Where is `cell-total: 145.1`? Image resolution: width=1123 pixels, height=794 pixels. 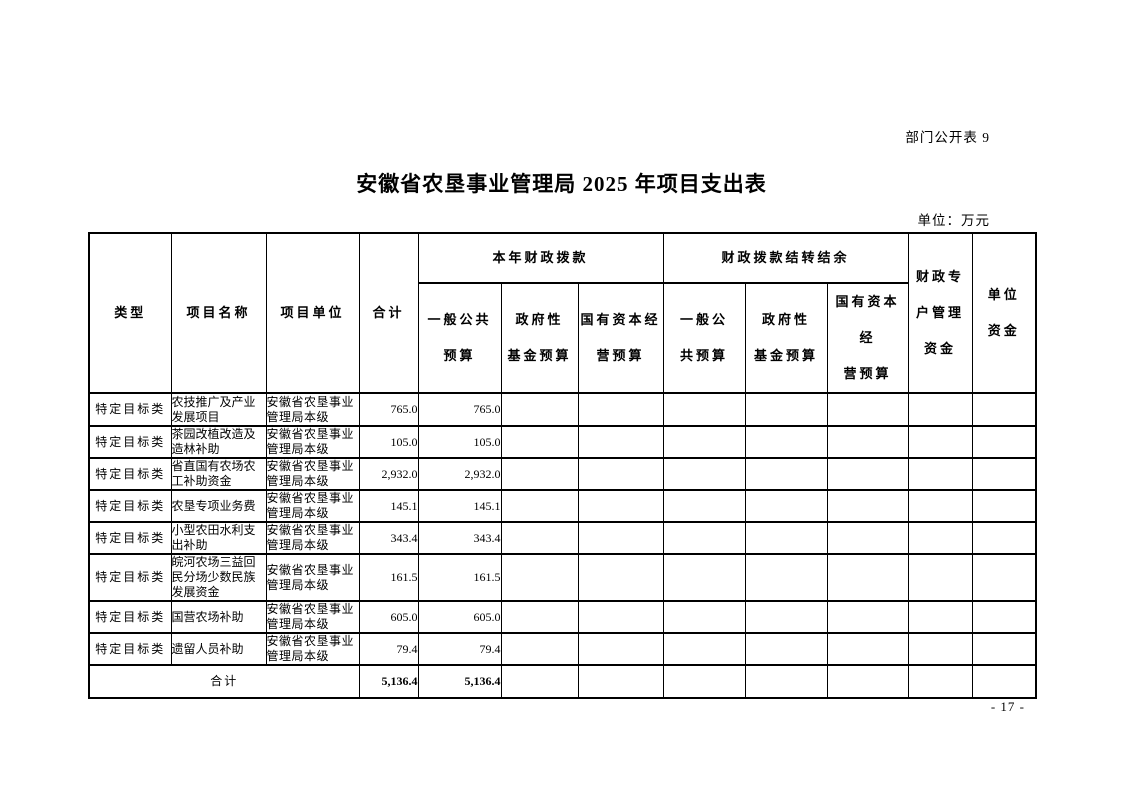
cell-total: 145.1 is located at coordinates (388, 506).